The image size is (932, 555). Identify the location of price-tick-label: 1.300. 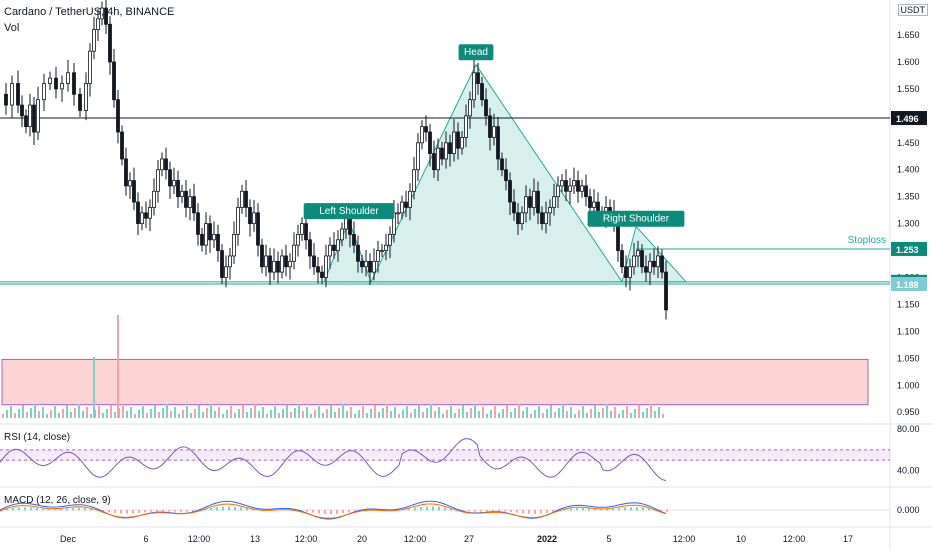
(908, 224).